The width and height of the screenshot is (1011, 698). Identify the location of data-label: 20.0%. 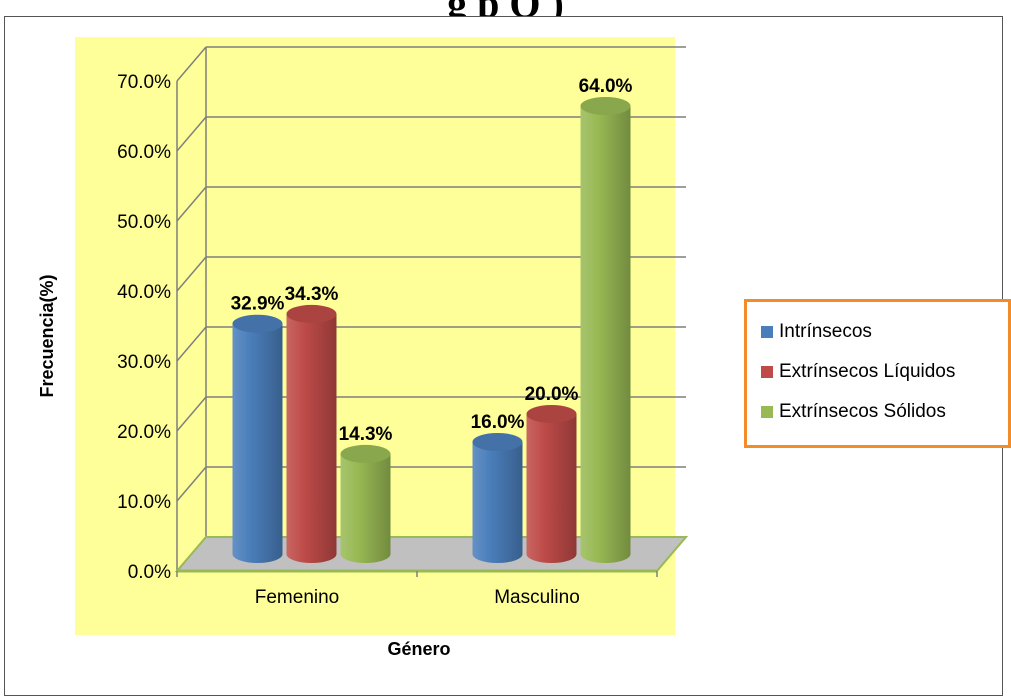
(552, 394).